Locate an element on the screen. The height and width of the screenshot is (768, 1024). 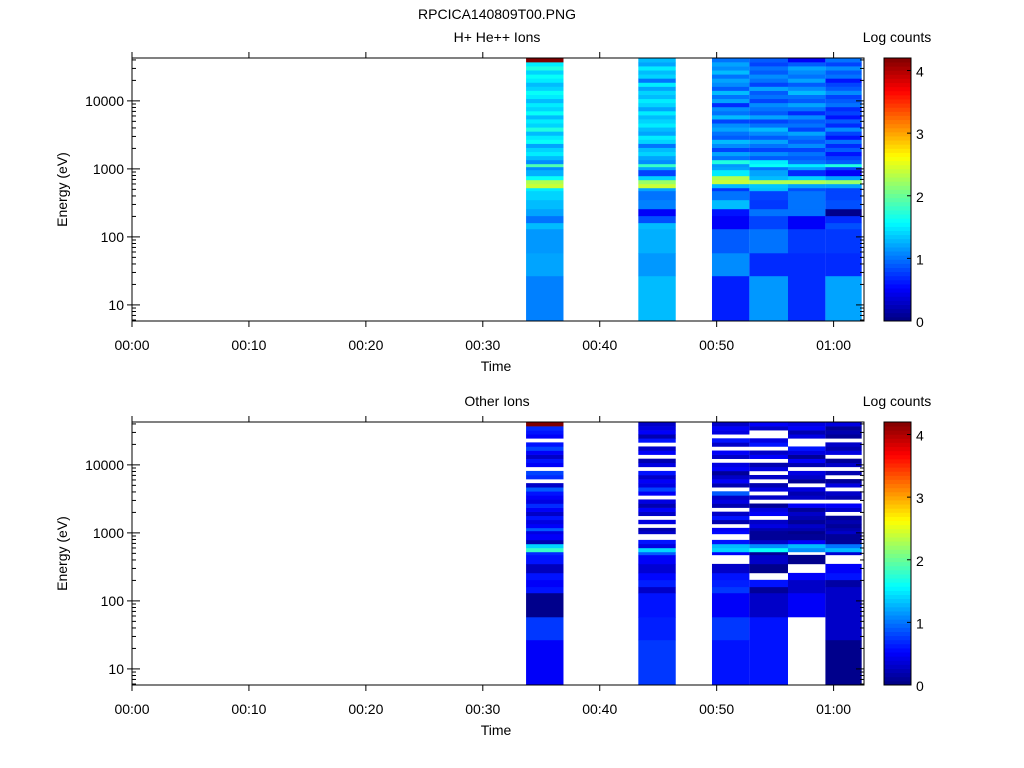
colorbar-tick-label: 2 is located at coordinates (920, 197).